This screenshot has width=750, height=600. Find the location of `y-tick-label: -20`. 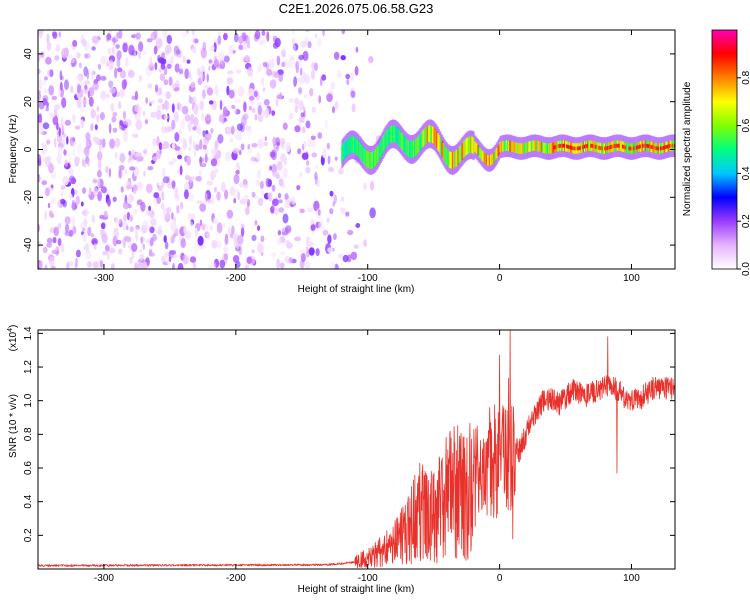

y-tick-label: -20 is located at coordinates (28, 197).